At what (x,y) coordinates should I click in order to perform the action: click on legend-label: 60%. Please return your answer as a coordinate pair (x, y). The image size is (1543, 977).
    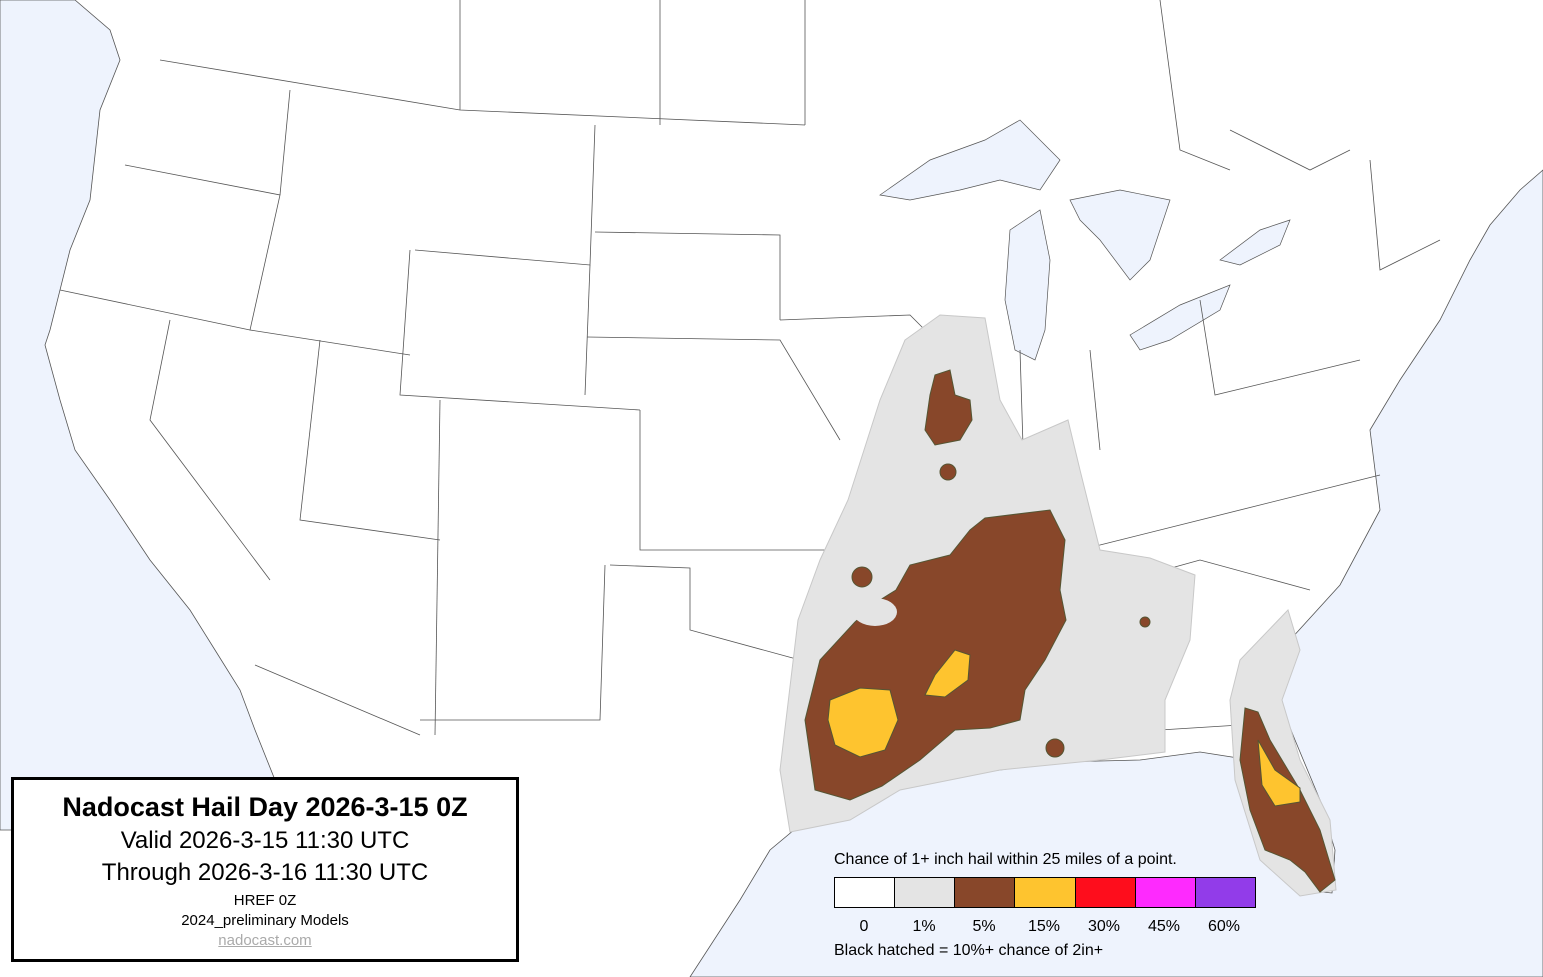
    Looking at the image, I should click on (1224, 926).